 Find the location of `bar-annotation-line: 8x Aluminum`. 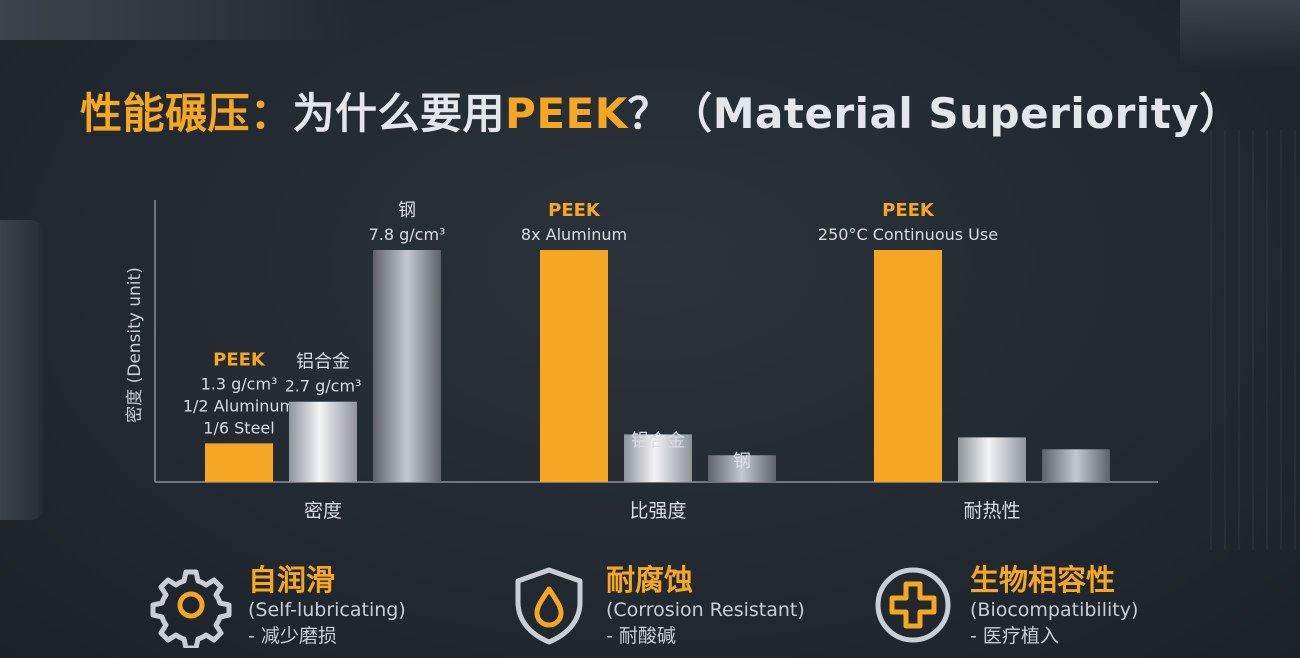

bar-annotation-line: 8x Aluminum is located at coordinates (574, 234).